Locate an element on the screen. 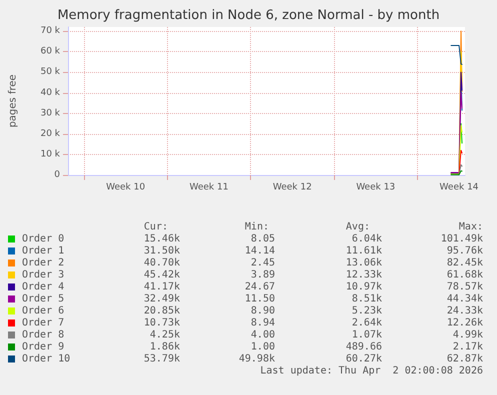 The height and width of the screenshot is (395, 497). text: Avg: is located at coordinates (358, 227).